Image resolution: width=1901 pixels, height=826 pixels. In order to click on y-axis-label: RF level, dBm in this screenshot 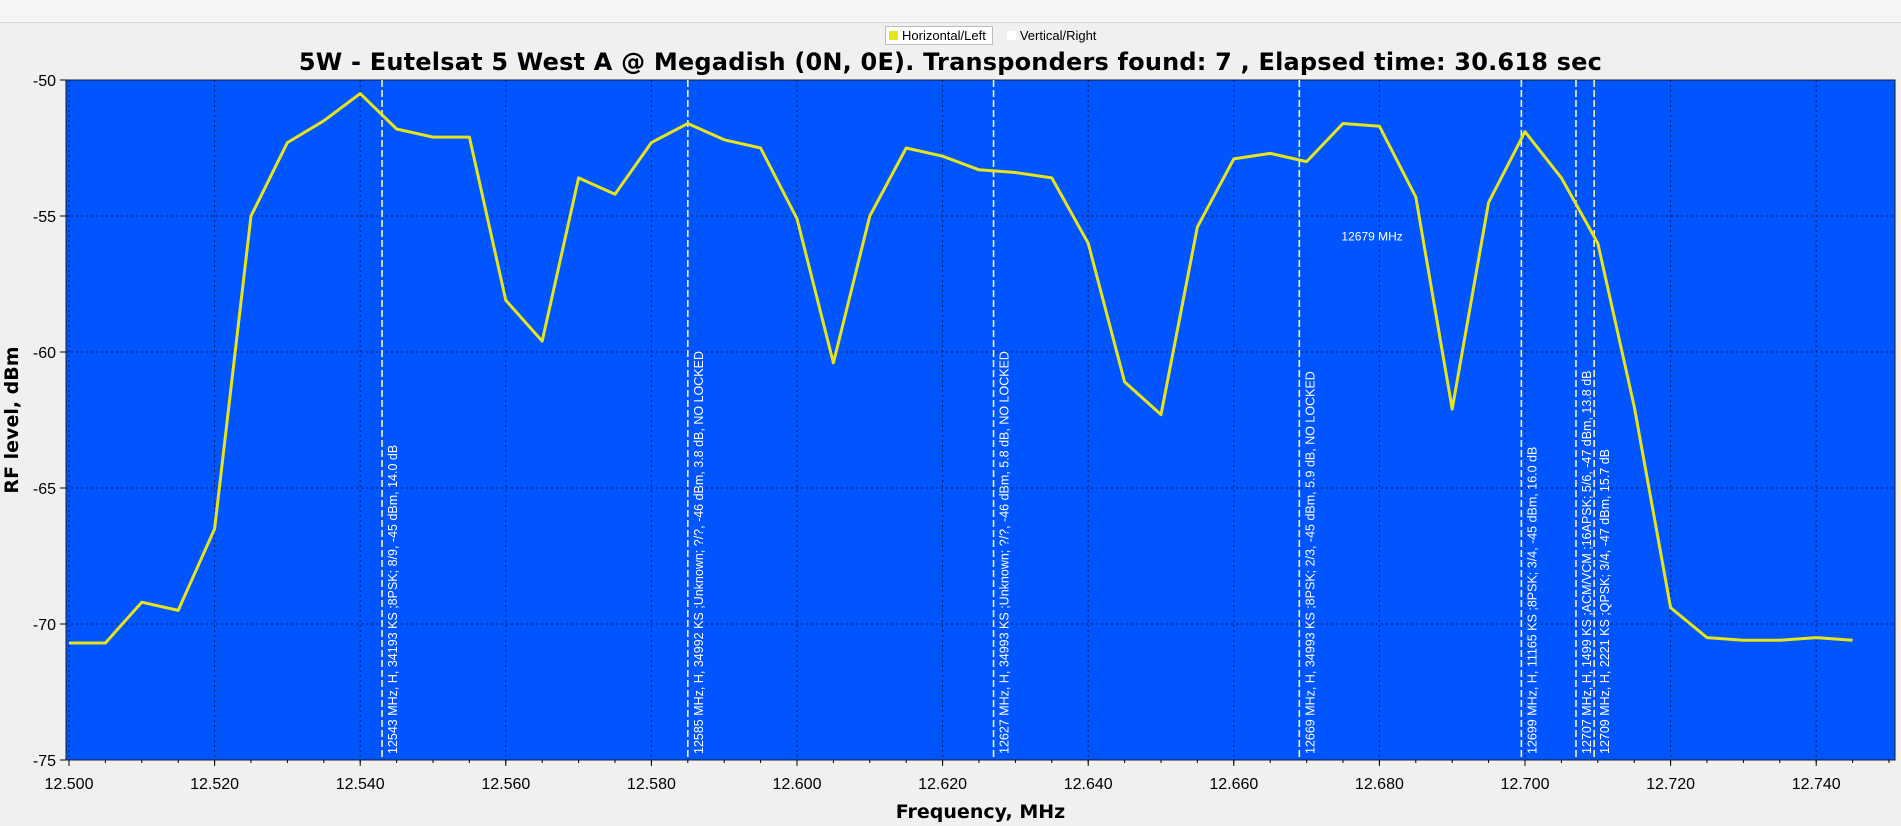, I will do `click(12, 419)`.